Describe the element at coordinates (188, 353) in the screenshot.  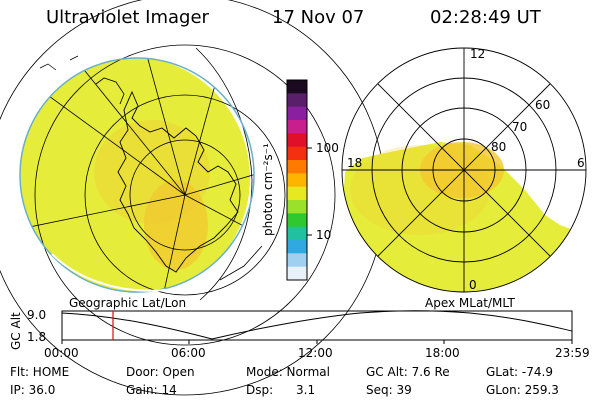
I see `orbit-xtick: 06:00` at that location.